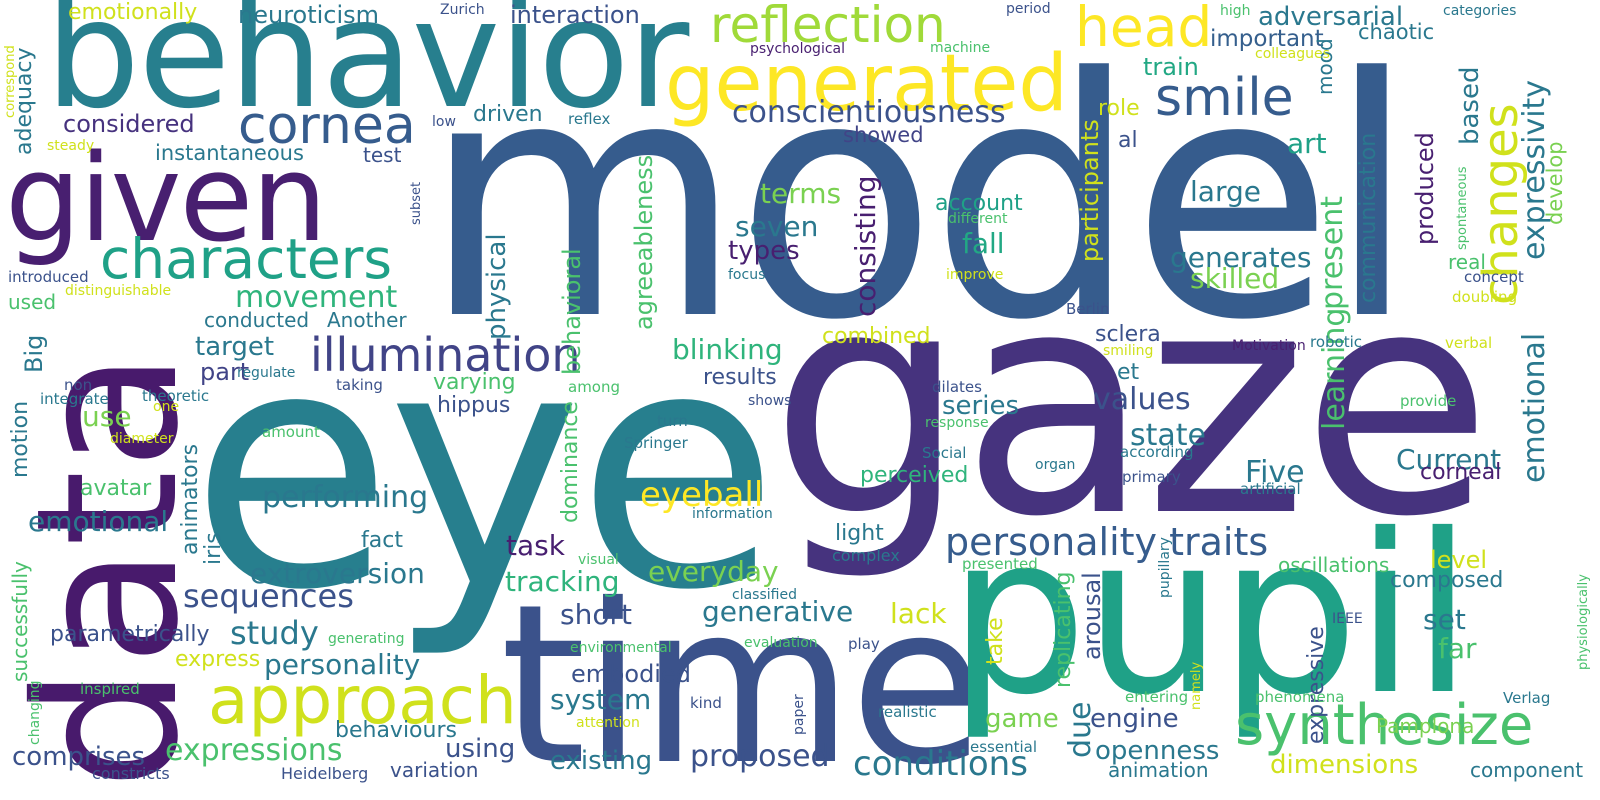 The image size is (1600, 800). What do you see at coordinates (116, 488) in the screenshot?
I see `word-avatar: avatar` at bounding box center [116, 488].